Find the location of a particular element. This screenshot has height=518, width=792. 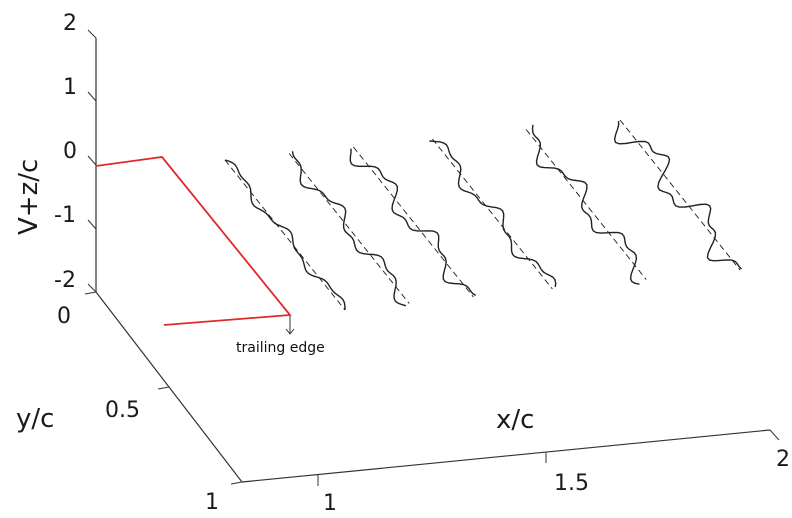

trailing-edge-arrowhead is located at coordinates (290, 331).